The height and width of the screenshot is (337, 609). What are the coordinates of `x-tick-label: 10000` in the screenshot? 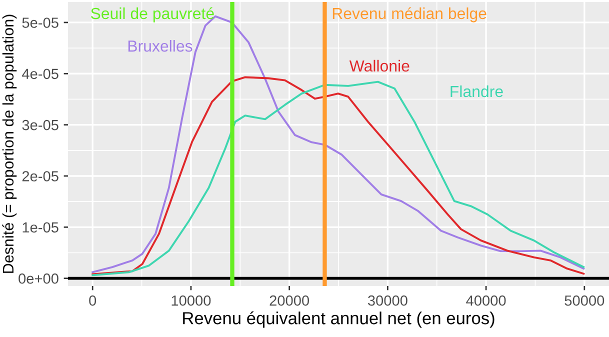 It's located at (191, 300).